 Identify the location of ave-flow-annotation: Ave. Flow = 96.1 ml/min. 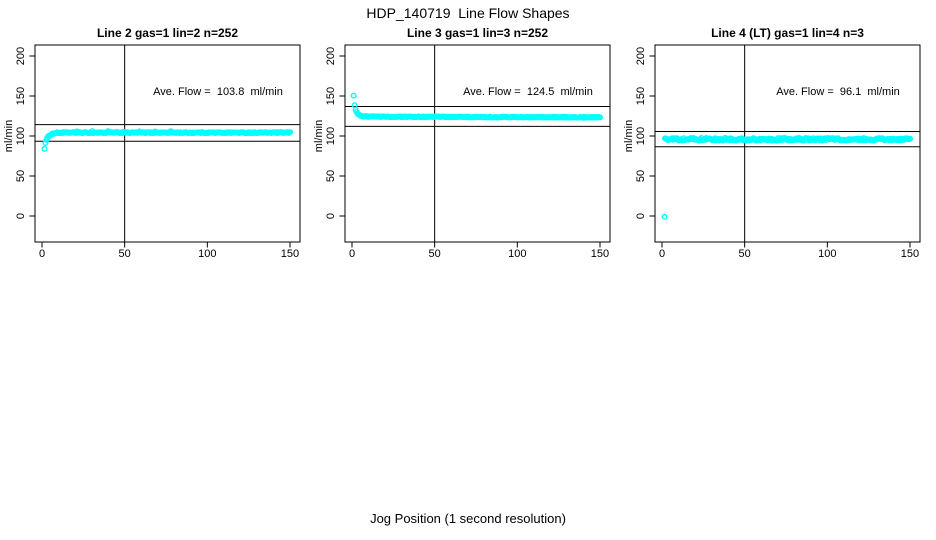
(838, 92).